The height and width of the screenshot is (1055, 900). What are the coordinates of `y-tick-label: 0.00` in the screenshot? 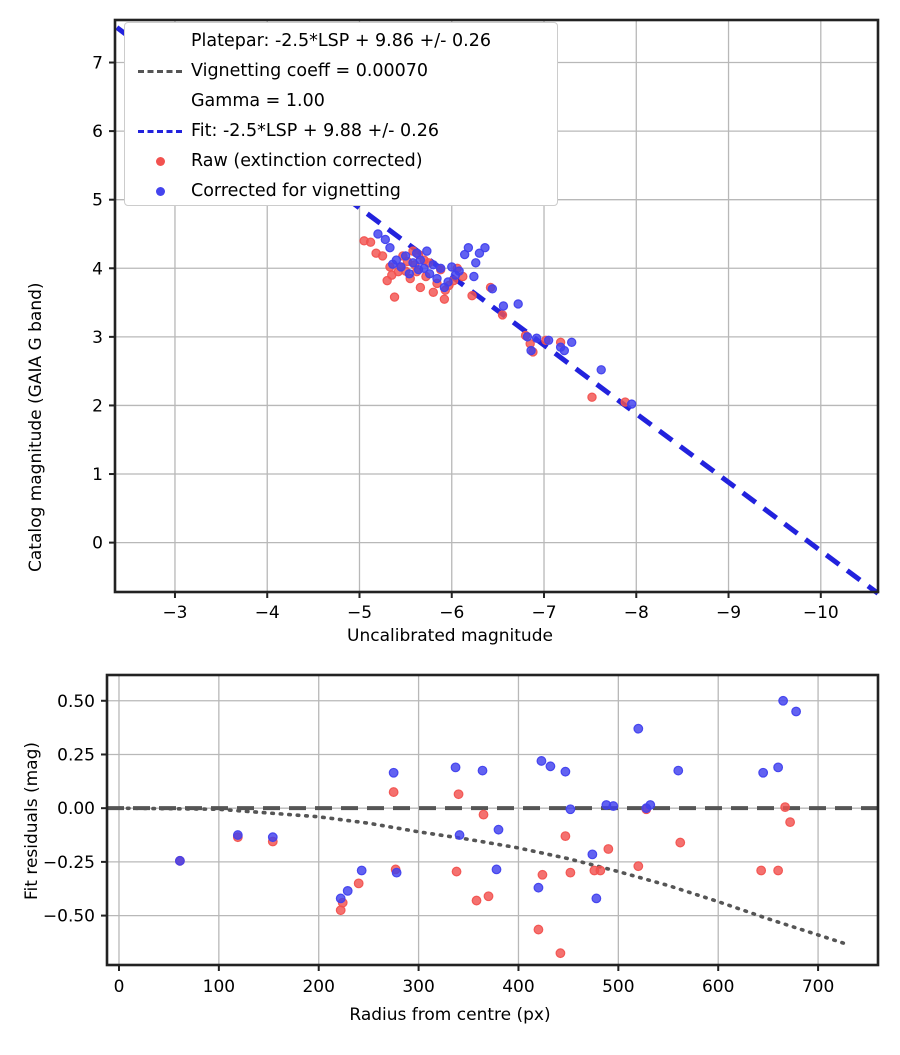 It's located at (76, 809).